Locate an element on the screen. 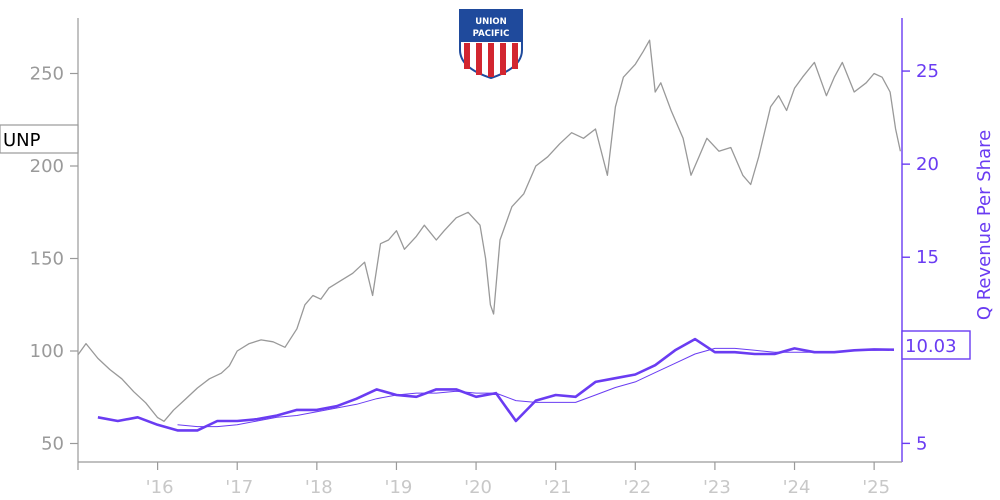  ticker-label: UNP is located at coordinates (22, 140).